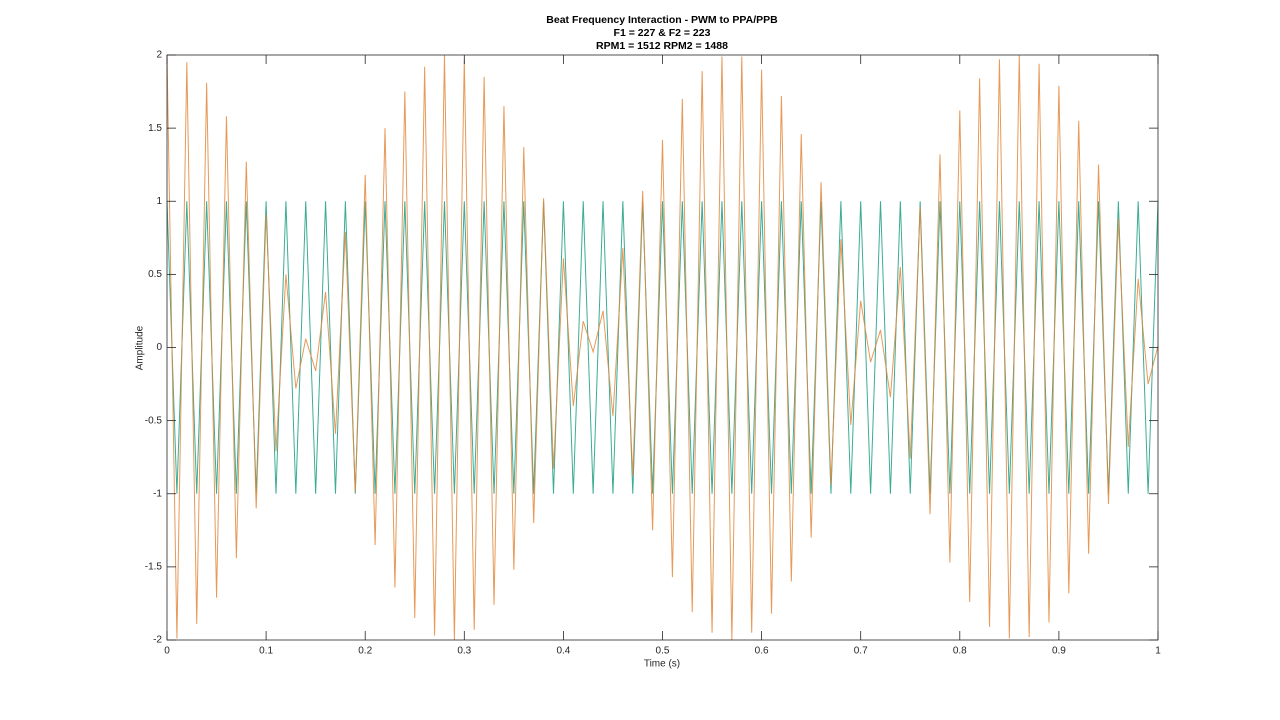  What do you see at coordinates (159, 201) in the screenshot?
I see `y-tick-label: 1` at bounding box center [159, 201].